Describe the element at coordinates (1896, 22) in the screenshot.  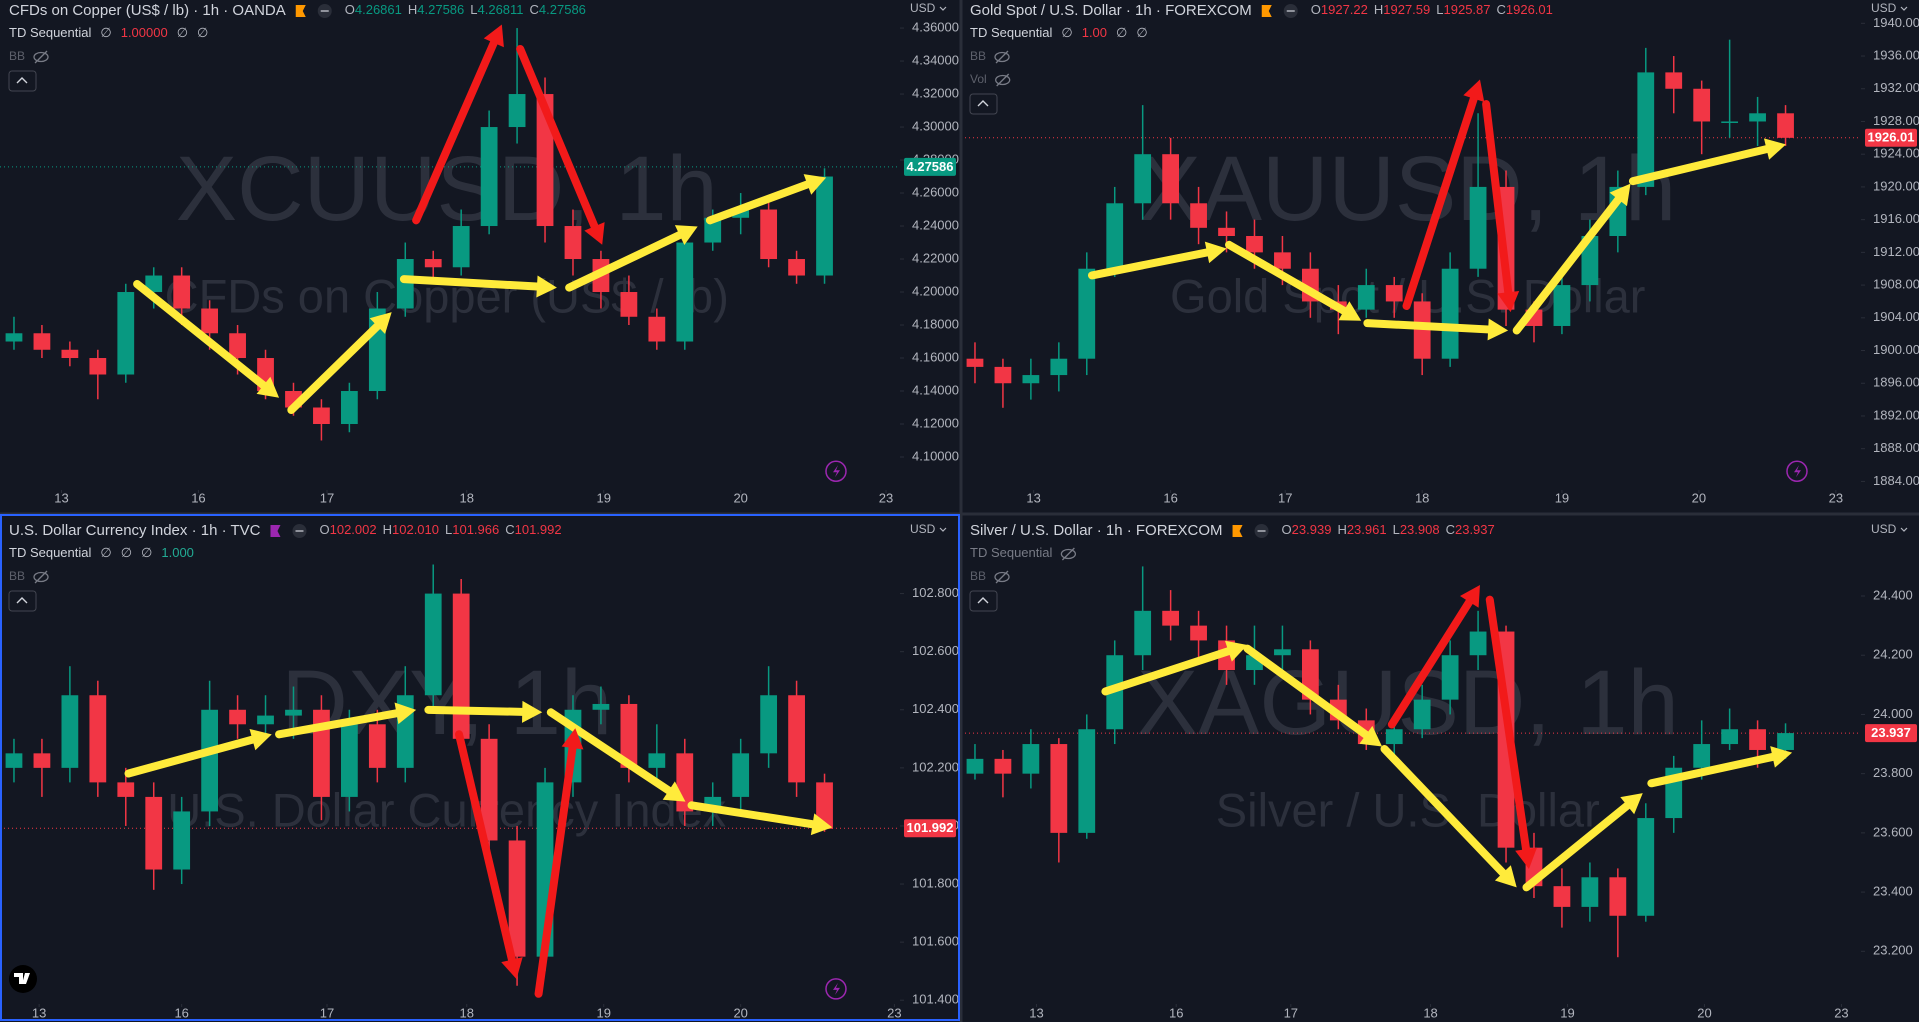
I see `y-tick-label: 1940.00` at that location.